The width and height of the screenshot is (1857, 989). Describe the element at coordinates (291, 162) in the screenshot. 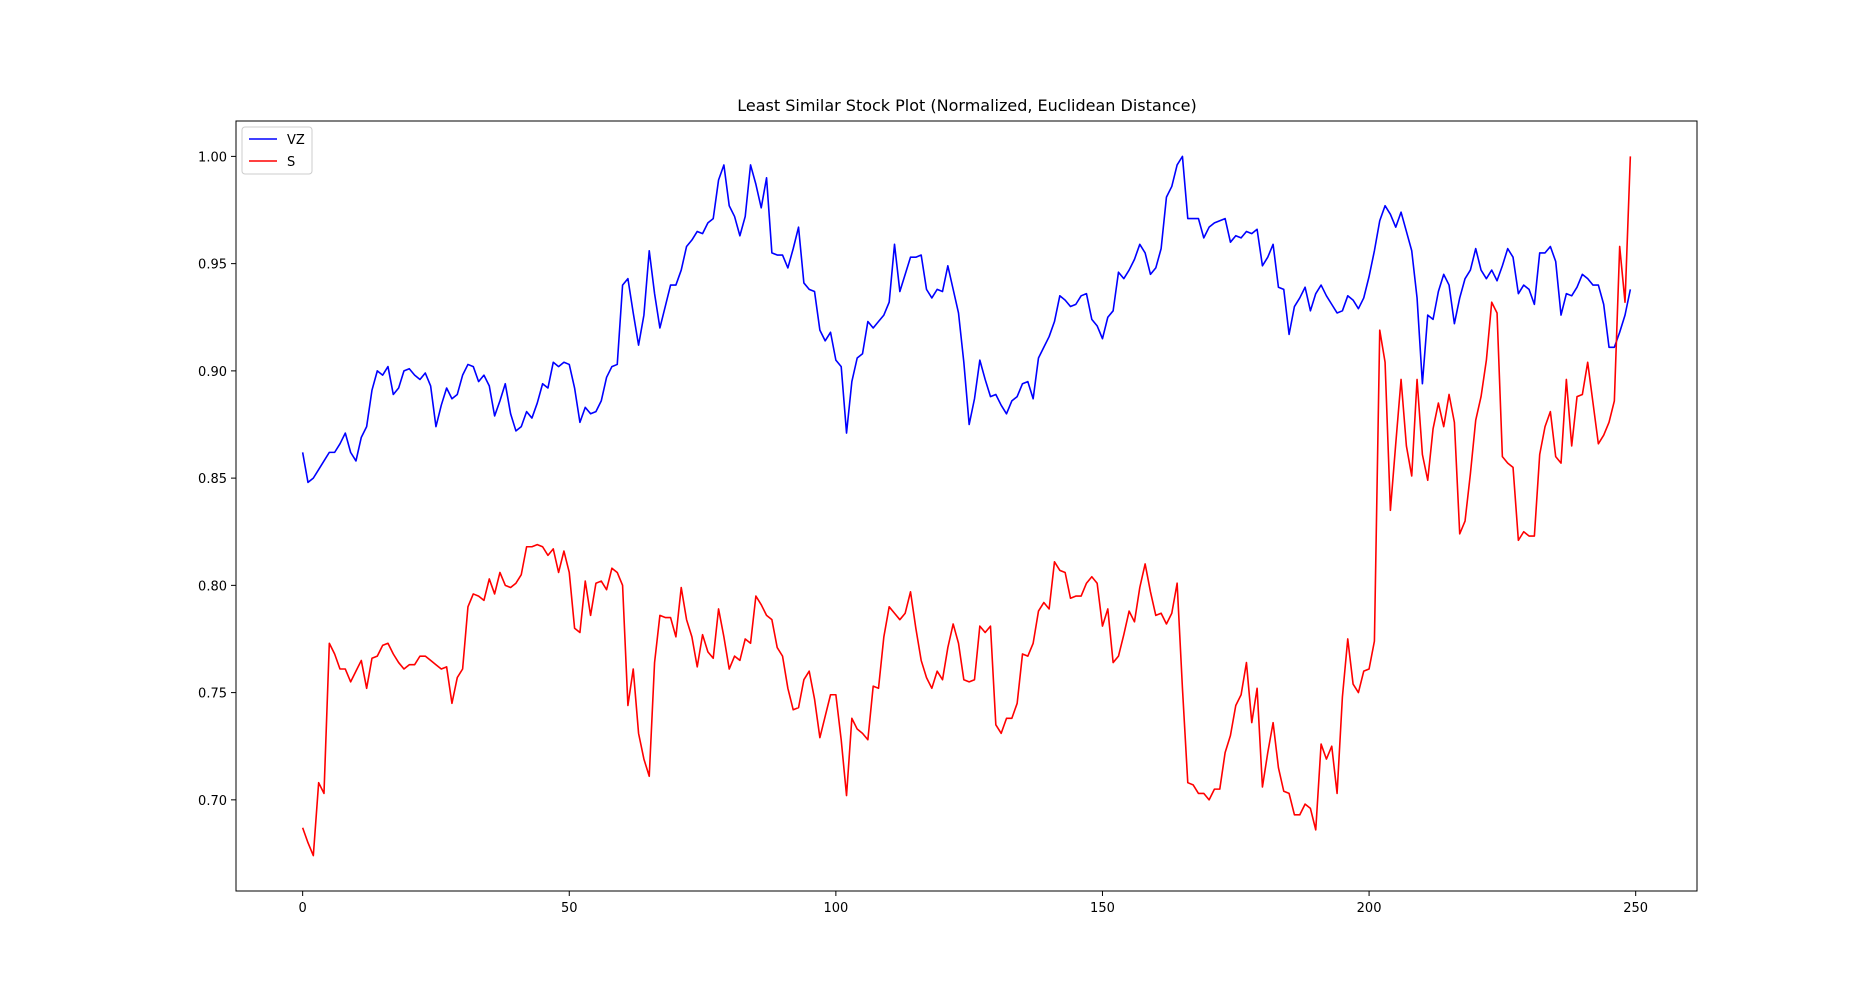

I see `legend-label-s: S` at that location.